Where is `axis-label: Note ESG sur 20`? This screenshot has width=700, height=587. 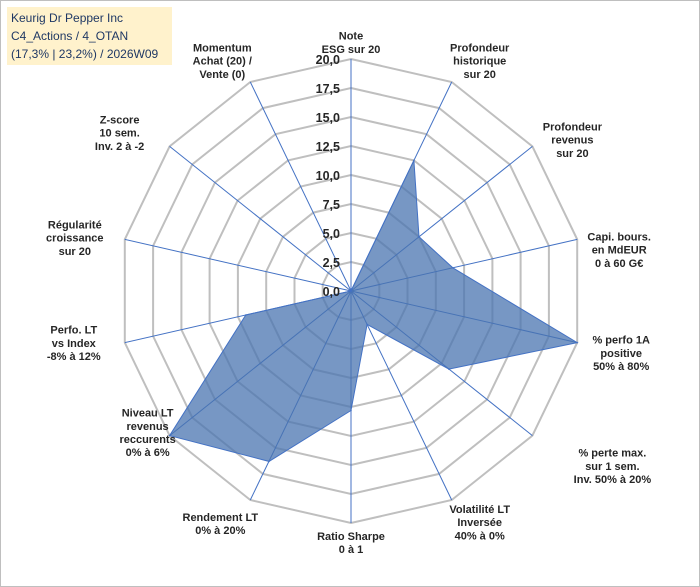
axis-label: Note ESG sur 20 is located at coordinates (351, 43).